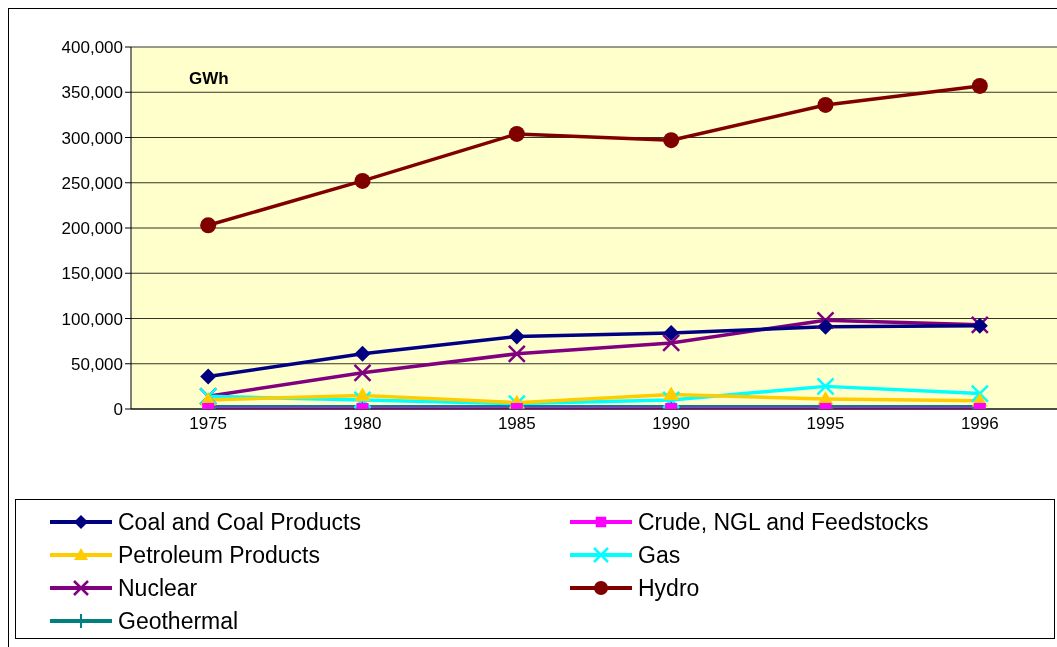 The image size is (1057, 647). Describe the element at coordinates (219, 555) in the screenshot. I see `legend-label: Petroleum Products` at that location.